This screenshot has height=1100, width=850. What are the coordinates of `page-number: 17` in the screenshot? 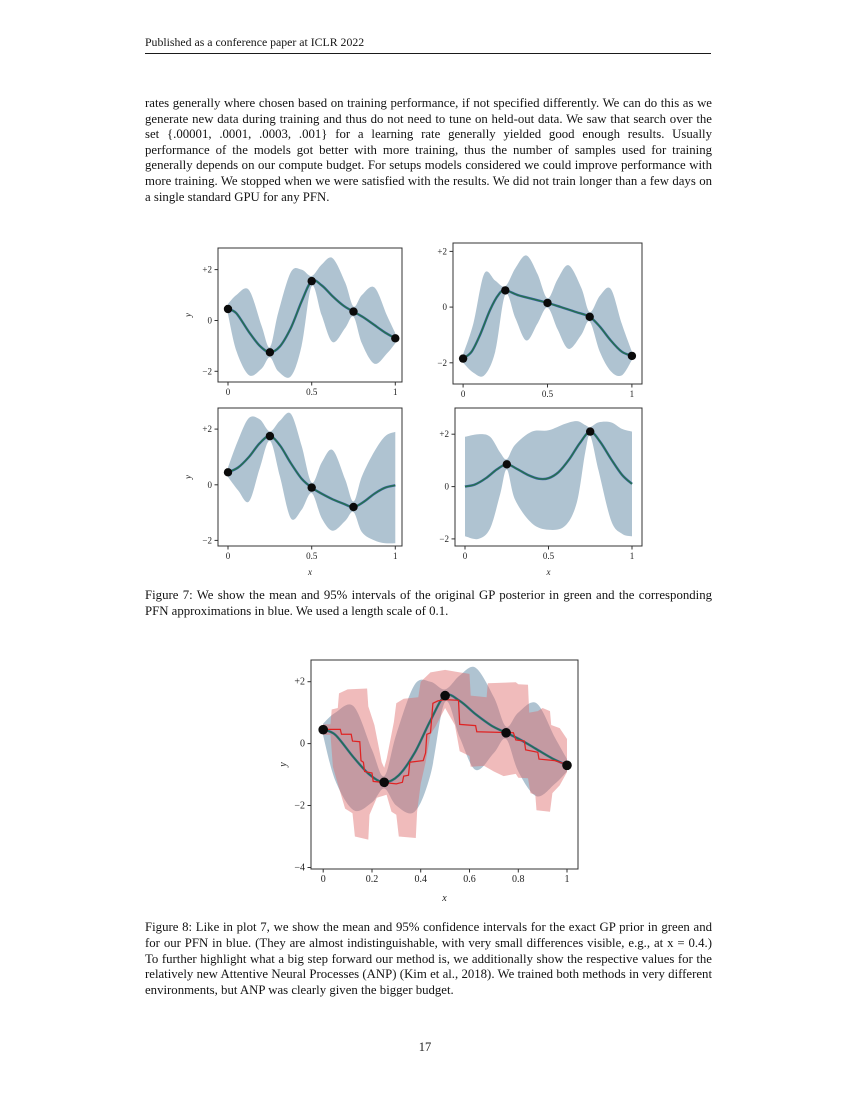 It's located at (425, 1047).